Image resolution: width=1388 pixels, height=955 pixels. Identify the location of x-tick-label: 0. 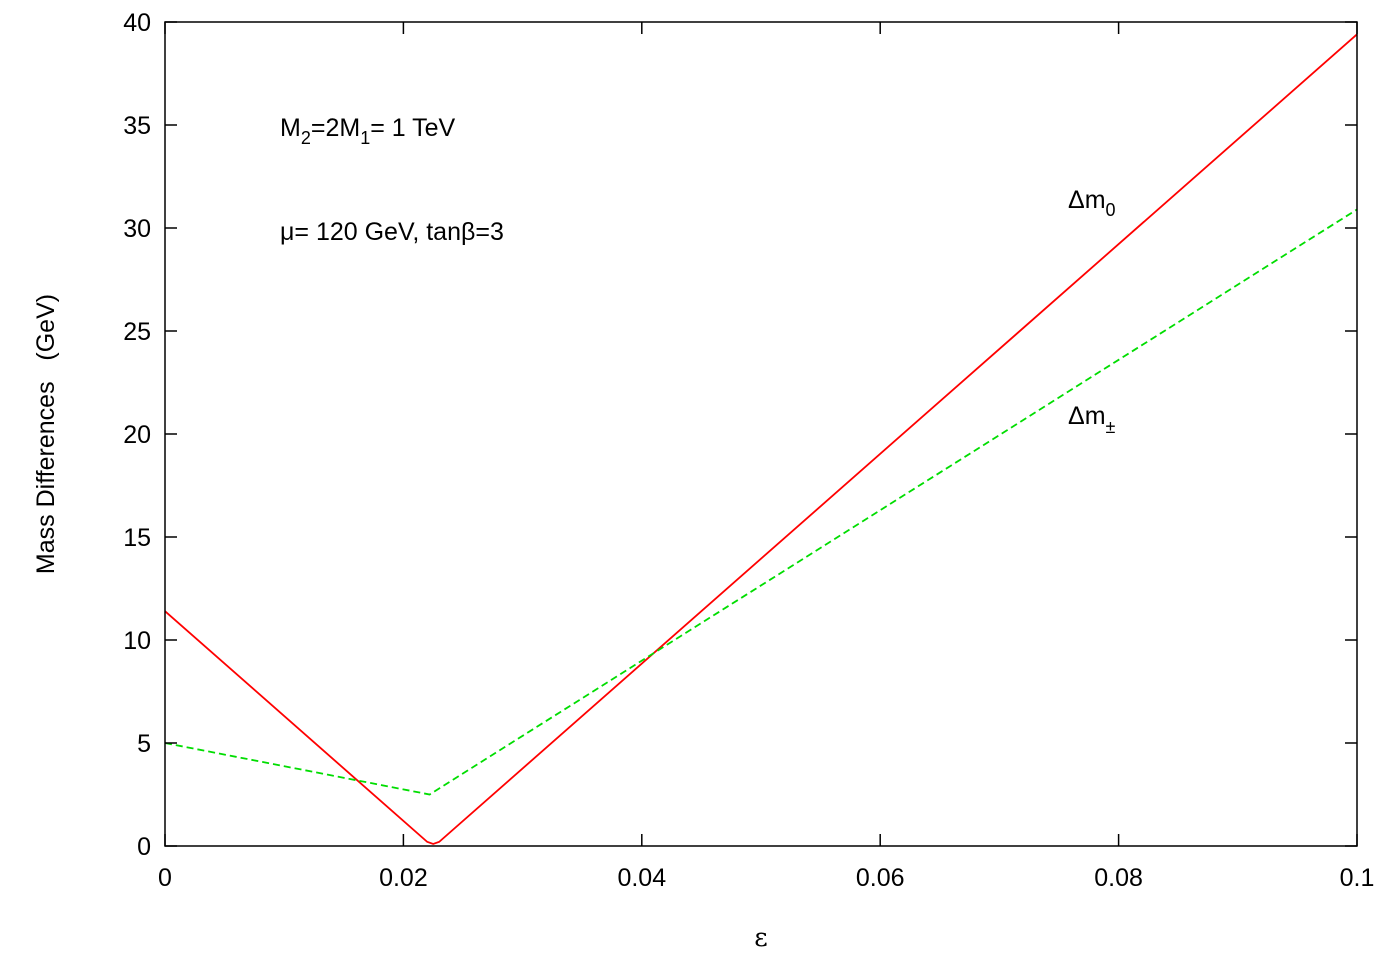
(165, 878).